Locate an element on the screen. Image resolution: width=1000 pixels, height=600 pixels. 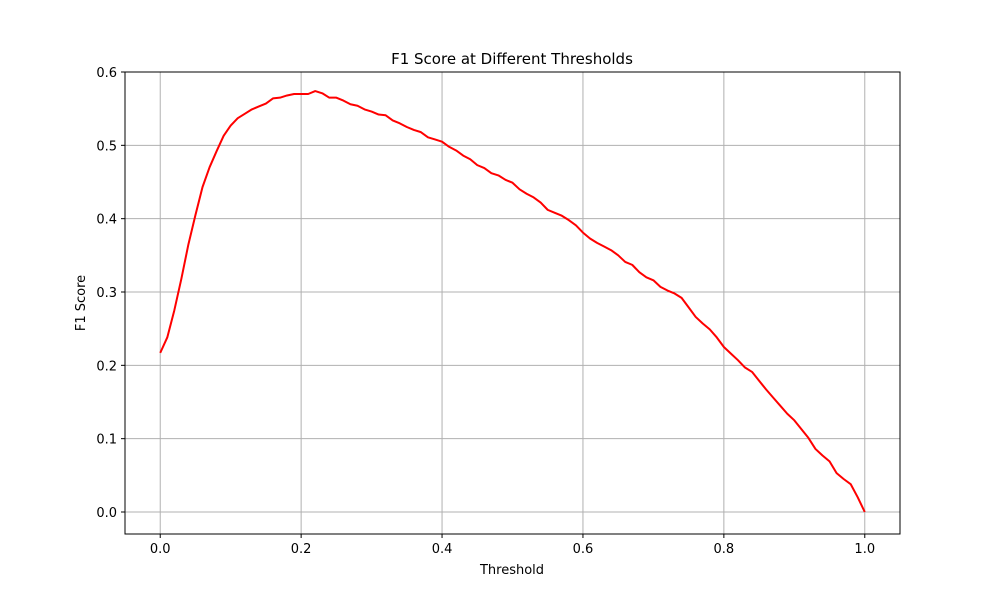
y-tick-label: 0.3 is located at coordinates (106, 293).